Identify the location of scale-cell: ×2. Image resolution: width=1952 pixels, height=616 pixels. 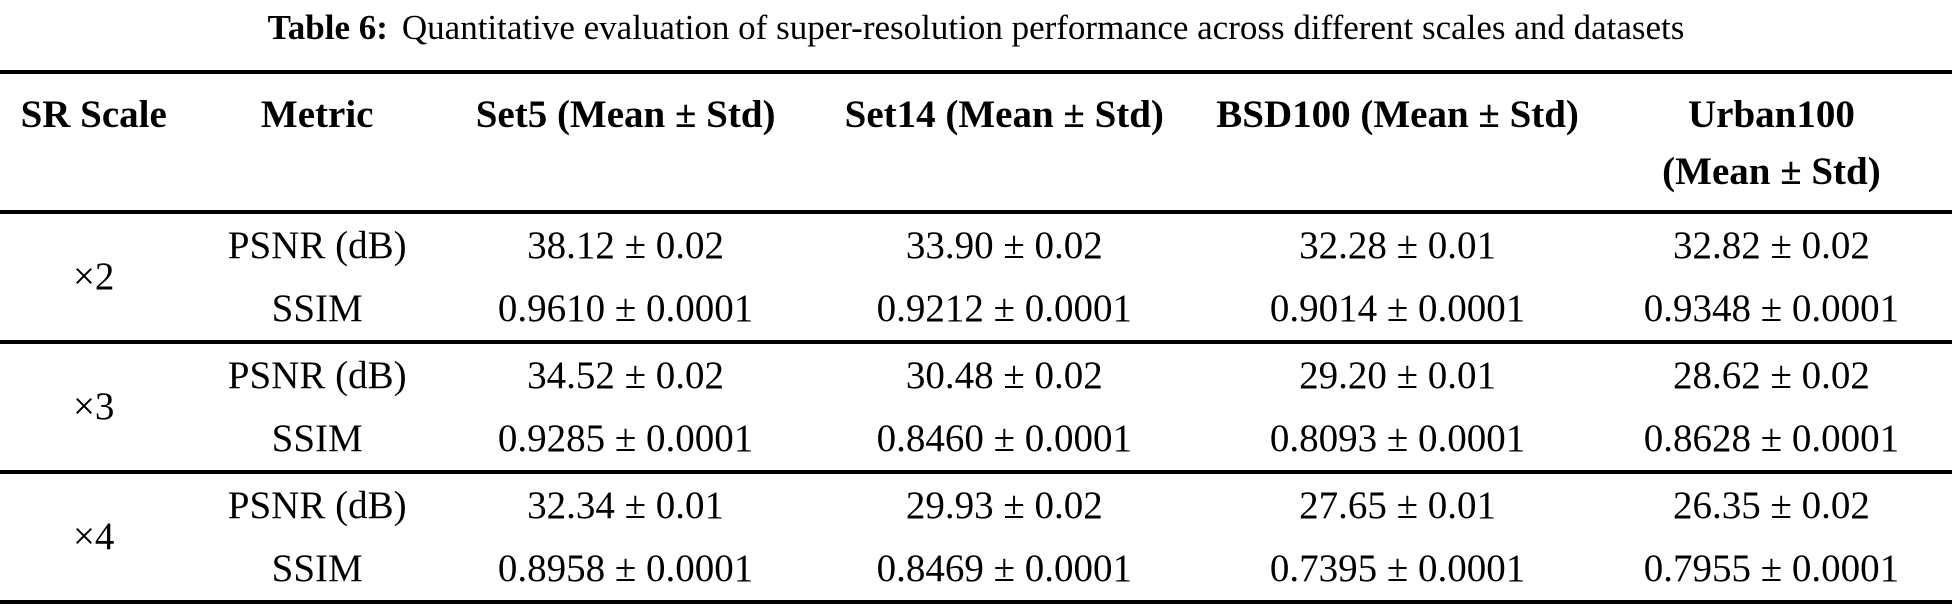
(93, 276).